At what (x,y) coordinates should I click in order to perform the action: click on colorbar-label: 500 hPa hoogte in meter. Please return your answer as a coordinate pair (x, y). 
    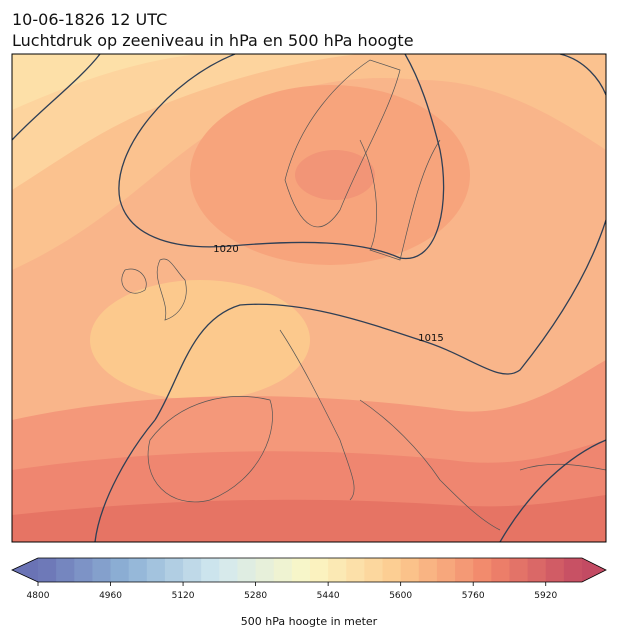
    Looking at the image, I should click on (309, 621).